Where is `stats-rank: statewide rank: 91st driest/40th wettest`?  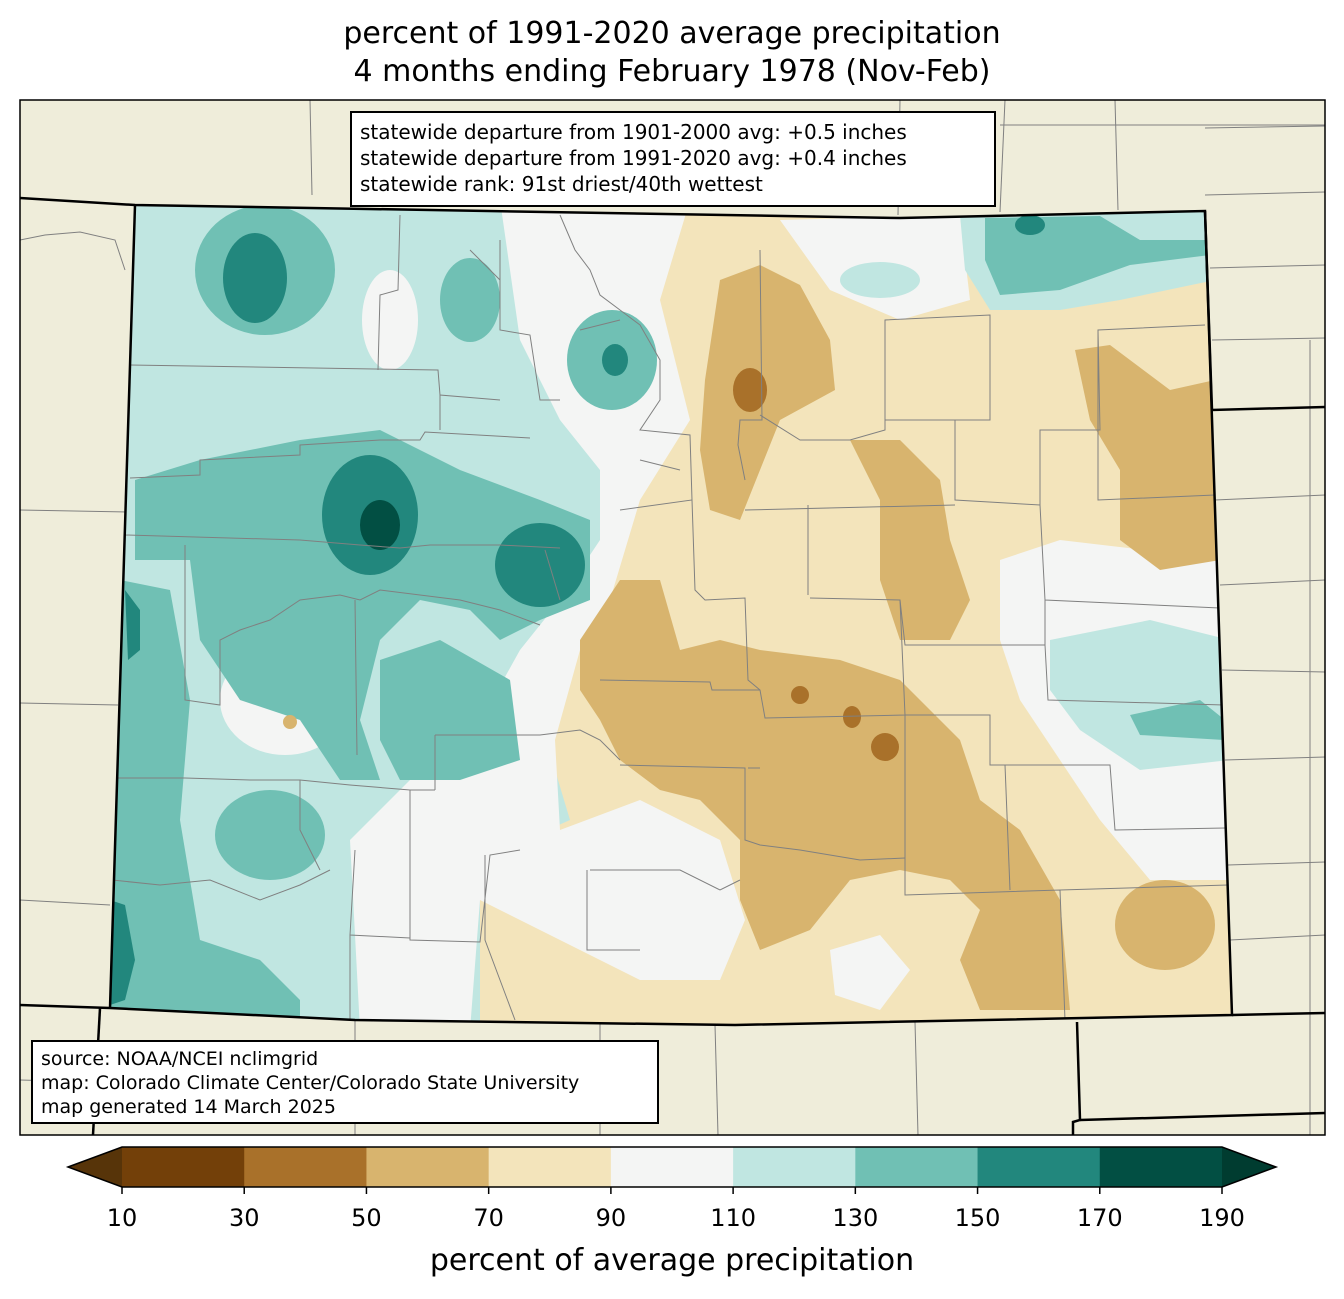
stats-rank: statewide rank: 91st driest/40th wettest is located at coordinates (561, 184).